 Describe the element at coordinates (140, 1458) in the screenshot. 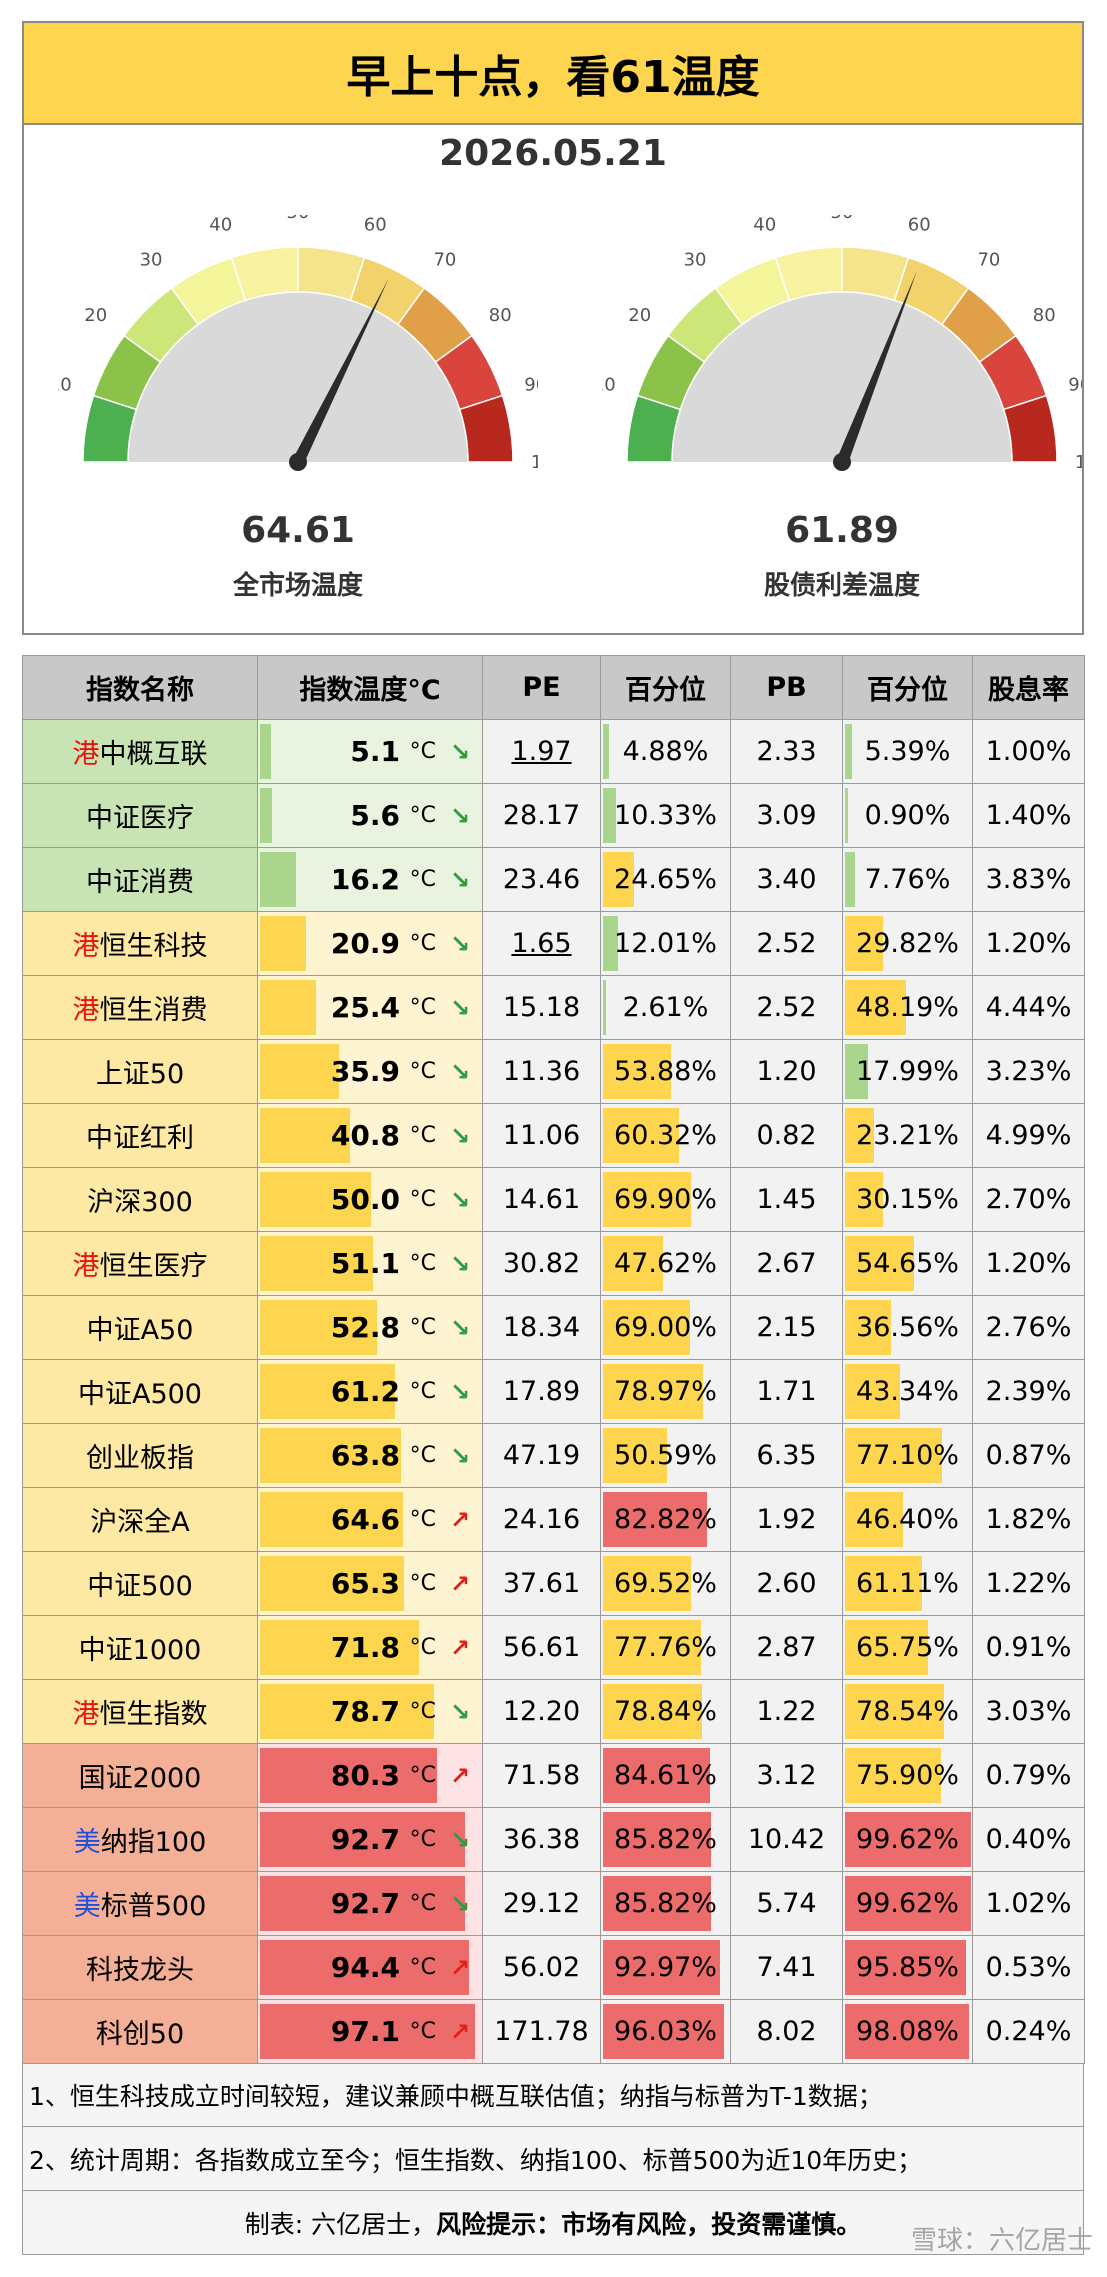

I see `index-name: 创业板指` at that location.